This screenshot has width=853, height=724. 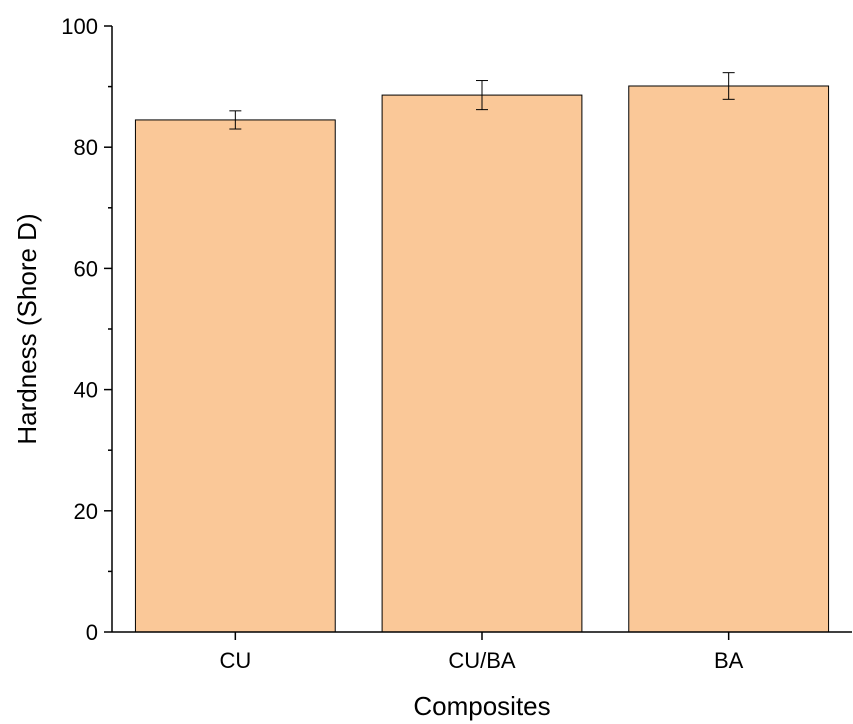 What do you see at coordinates (482, 101) in the screenshot?
I see `error-bars-group` at bounding box center [482, 101].